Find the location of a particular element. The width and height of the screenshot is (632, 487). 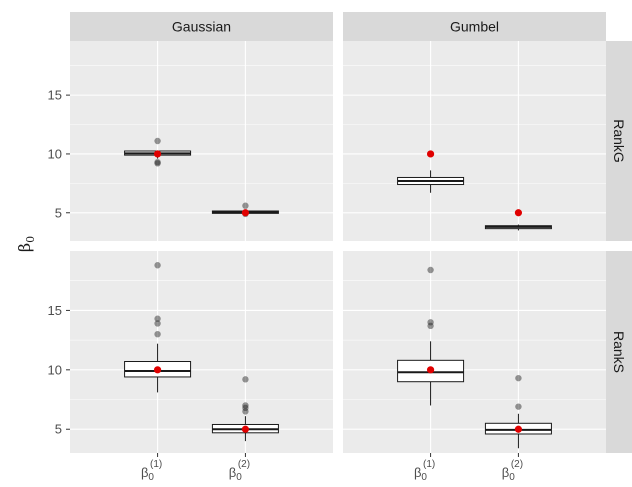

facet-label-gaussian: Gaussian is located at coordinates (201, 27).